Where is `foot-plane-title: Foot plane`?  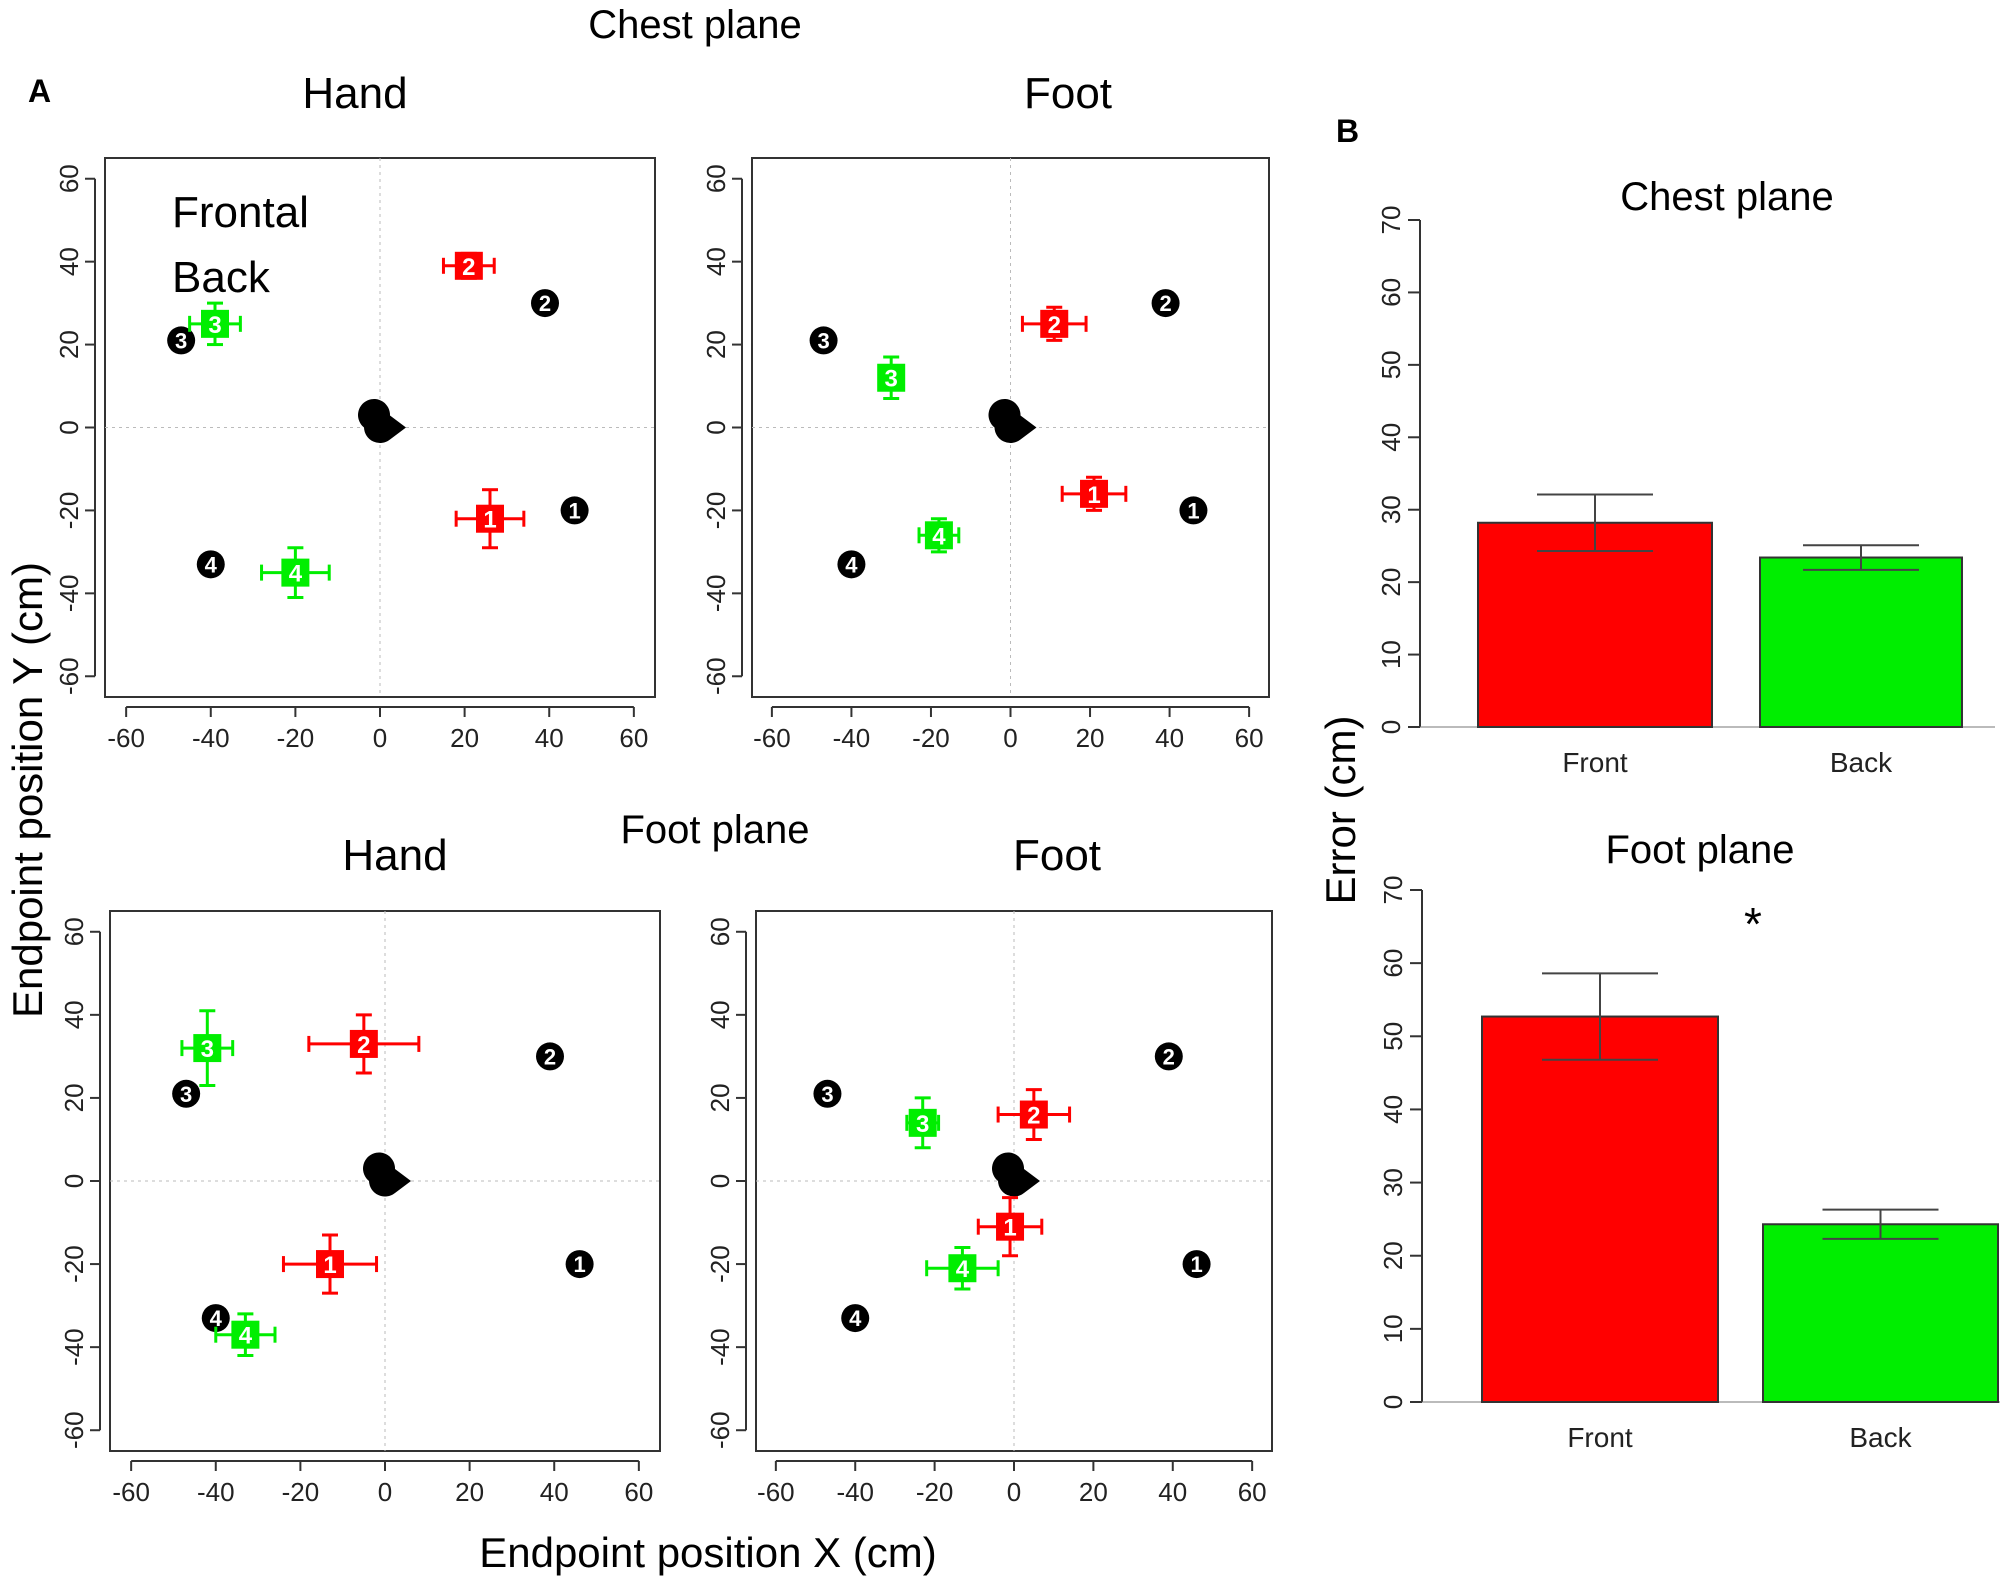 foot-plane-title: Foot plane is located at coordinates (714, 830).